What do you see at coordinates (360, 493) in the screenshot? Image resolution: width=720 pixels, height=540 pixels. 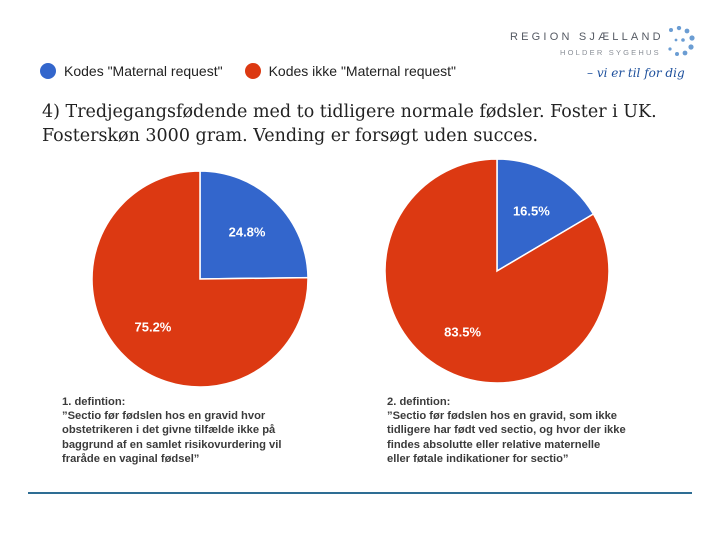 I see `bottom-divider` at bounding box center [360, 493].